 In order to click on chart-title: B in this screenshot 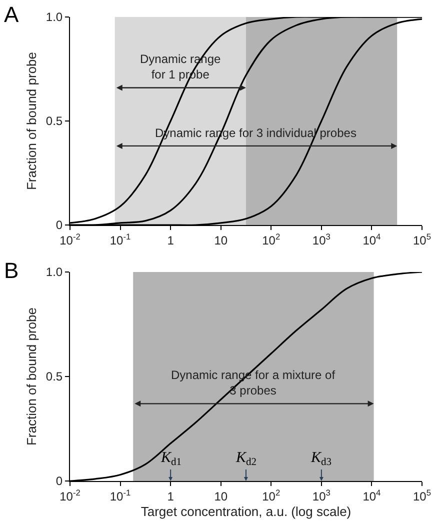, I will do `click(11, 270)`.